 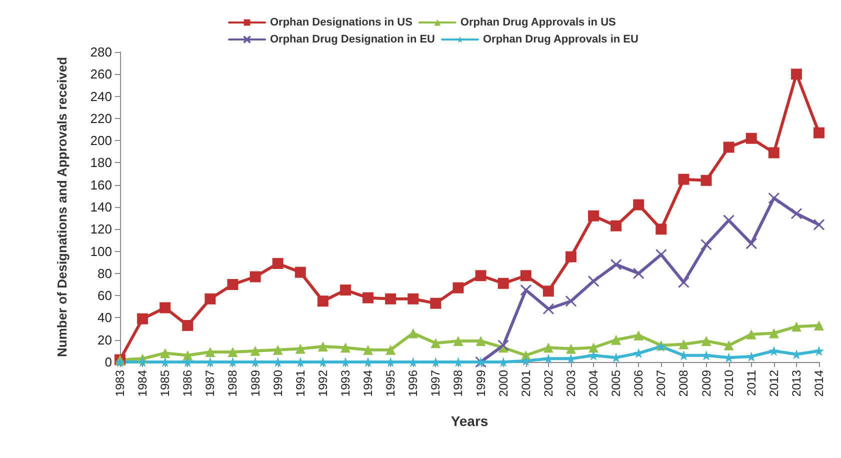 What do you see at coordinates (345, 383) in the screenshot?
I see `x-tick-label: 1993` at bounding box center [345, 383].